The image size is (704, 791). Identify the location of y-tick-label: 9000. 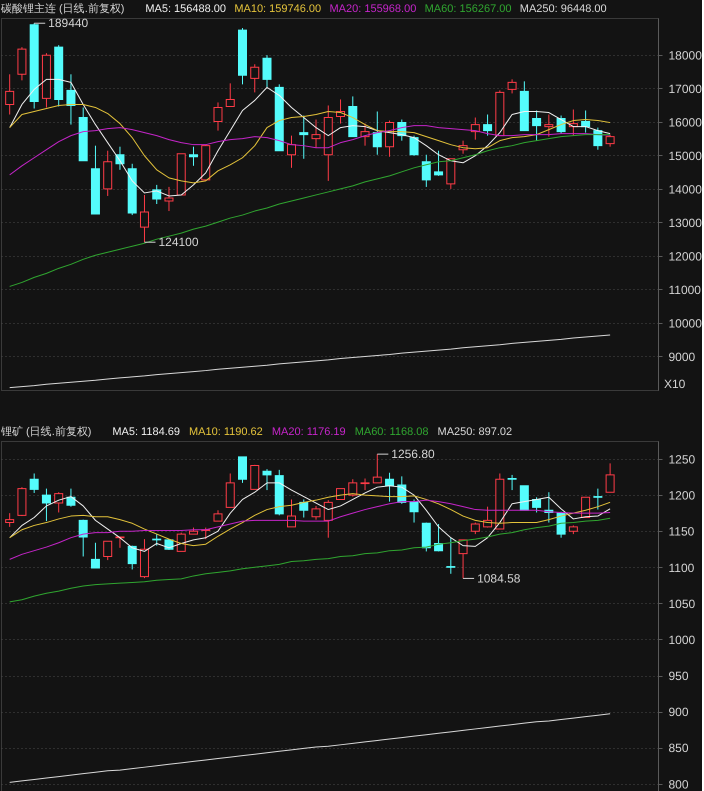
(682, 357).